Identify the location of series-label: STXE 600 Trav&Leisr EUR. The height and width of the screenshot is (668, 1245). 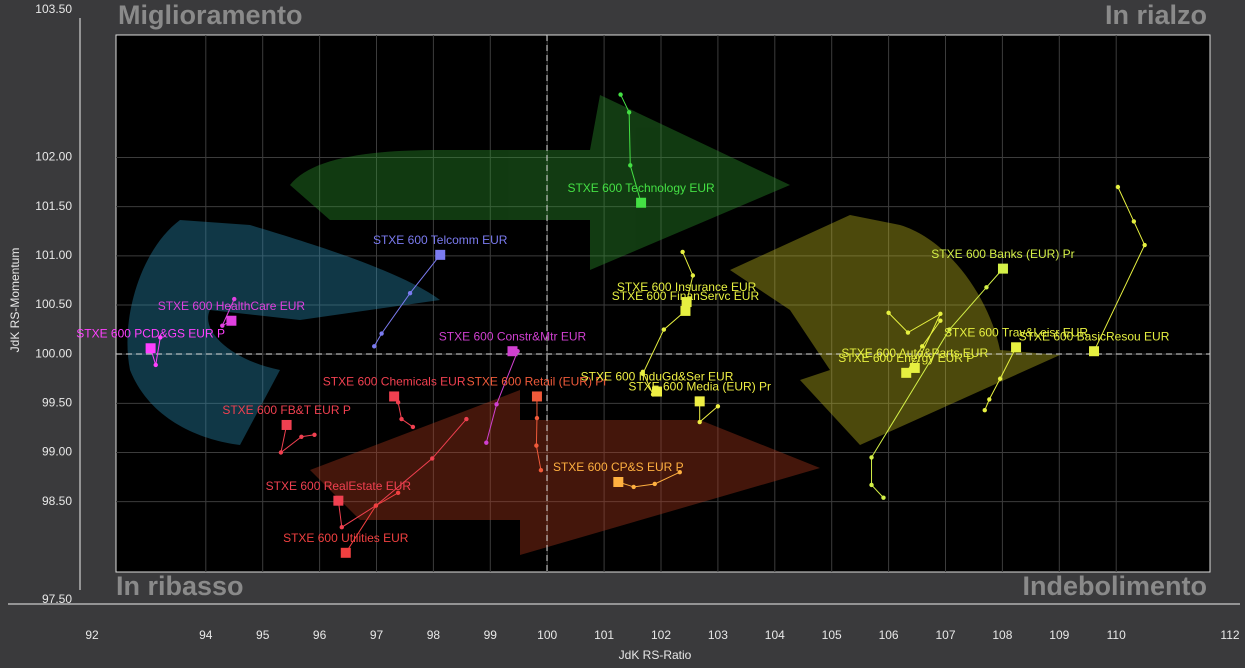
(1016, 332).